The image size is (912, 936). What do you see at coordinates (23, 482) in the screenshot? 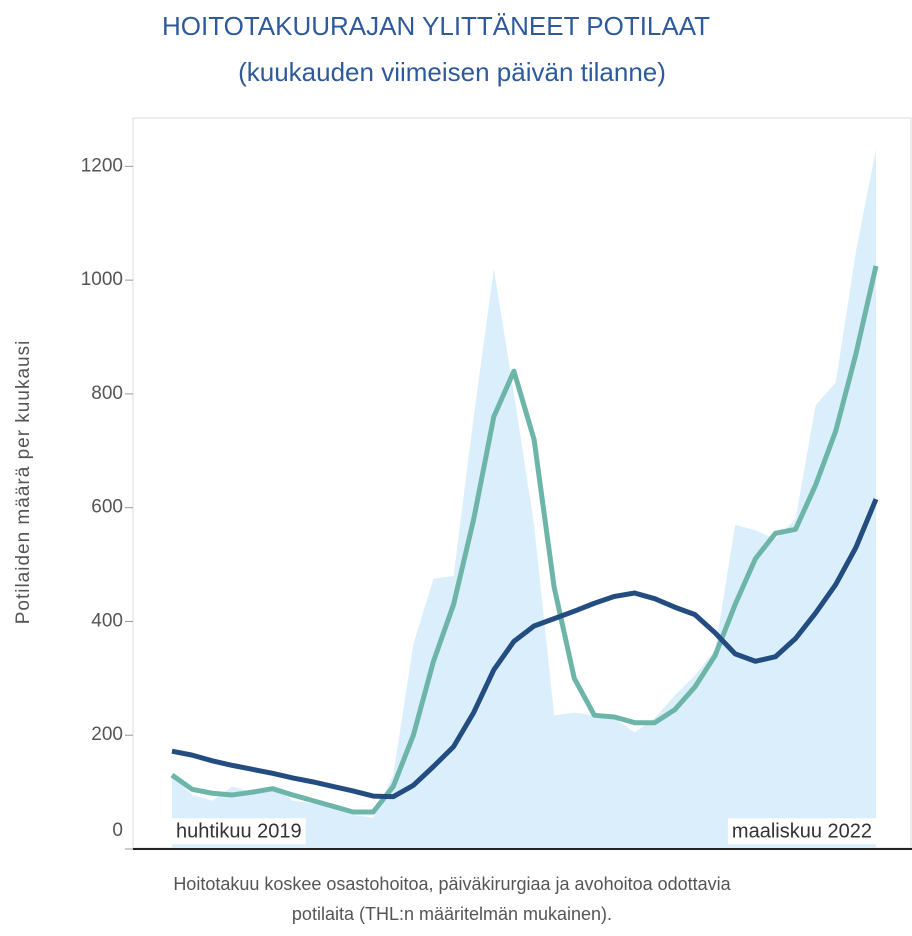
I see `y-axis-label: Potilaiden määrä per kuukausi` at bounding box center [23, 482].